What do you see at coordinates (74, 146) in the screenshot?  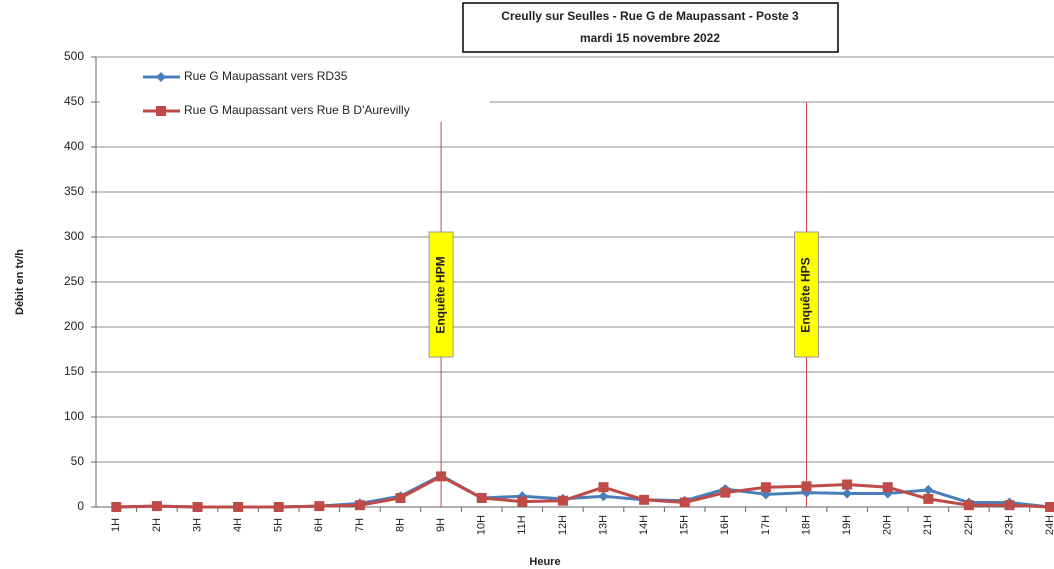 I see `y-tick-label: 400` at bounding box center [74, 146].